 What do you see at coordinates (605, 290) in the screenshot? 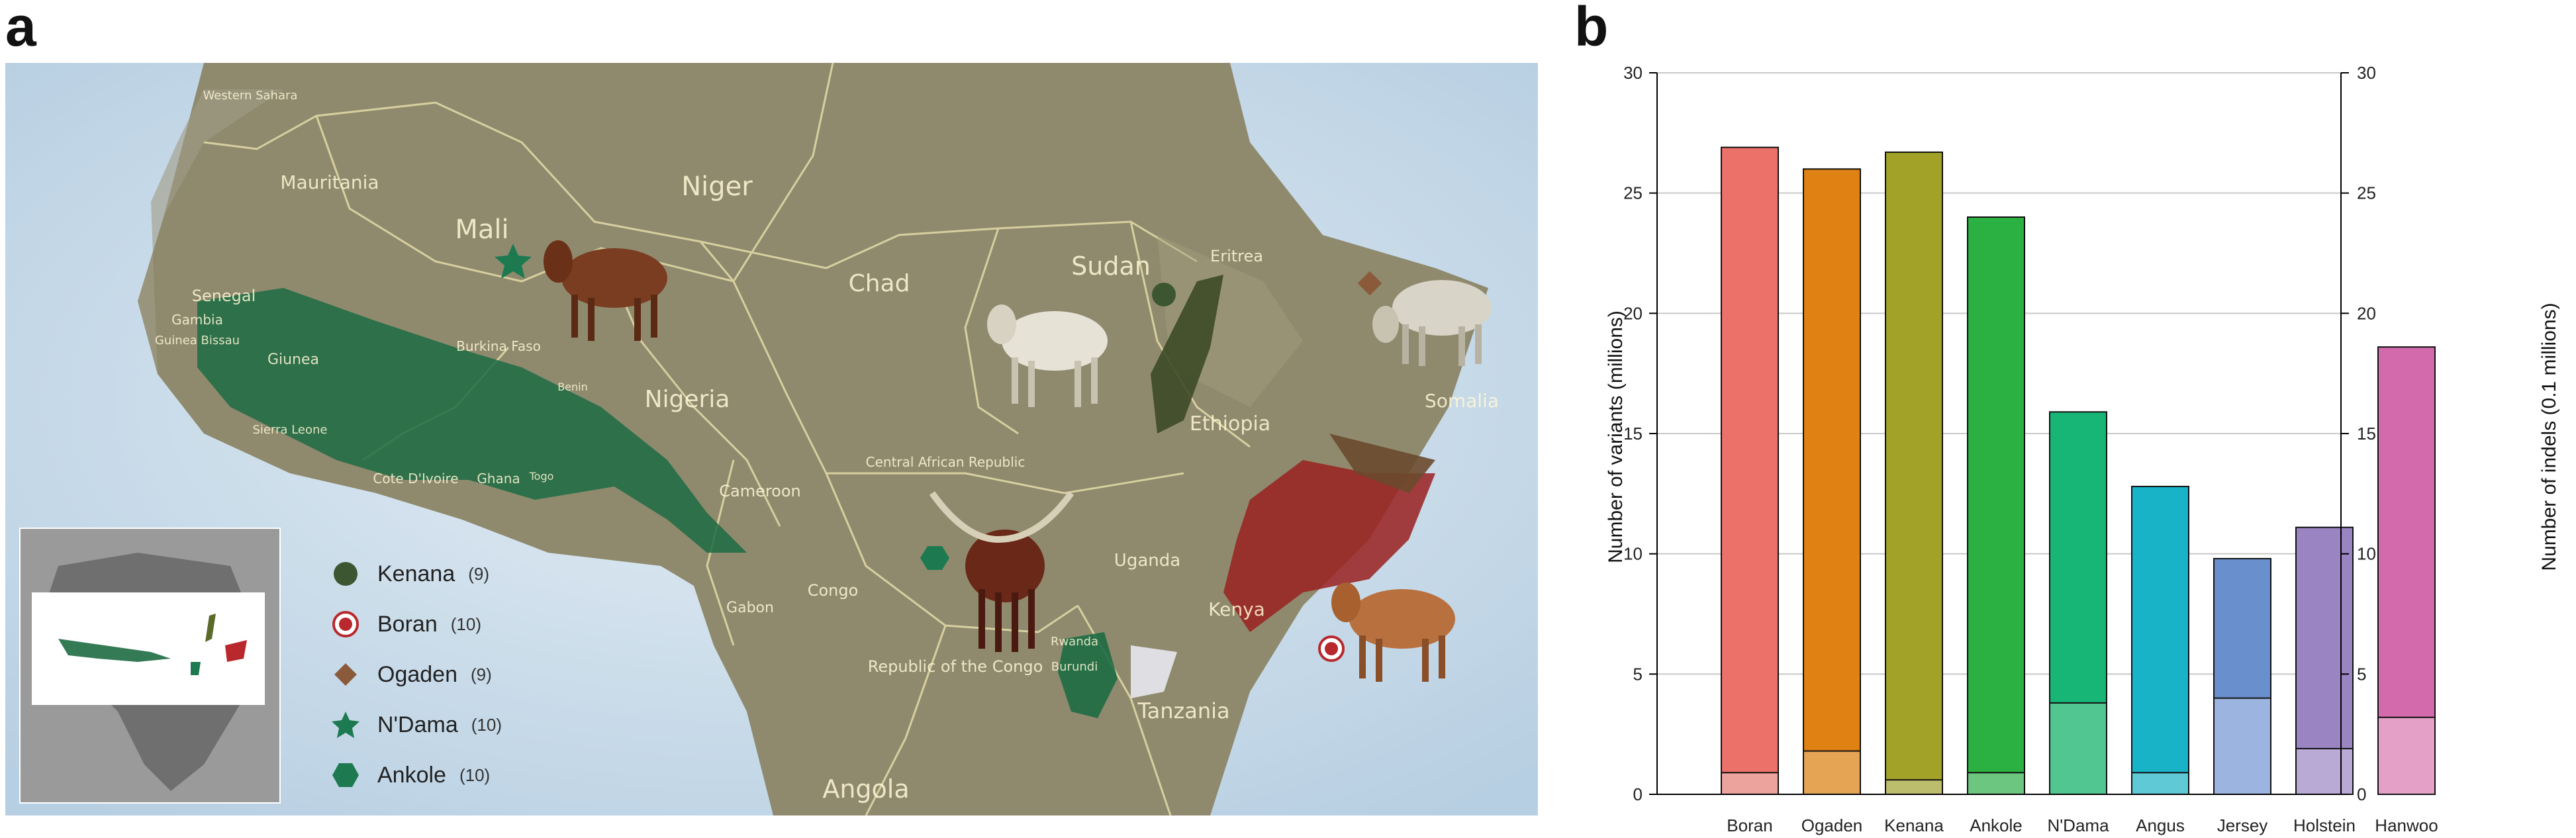
I see `ndama-cattle-image` at bounding box center [605, 290].